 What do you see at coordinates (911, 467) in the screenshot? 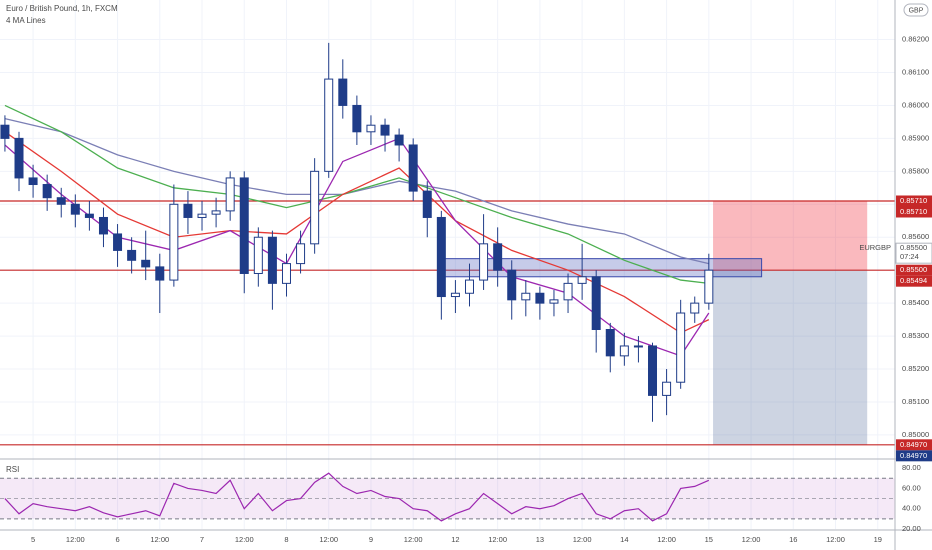
I see `rsi-tick-label: 80.00` at bounding box center [911, 467].